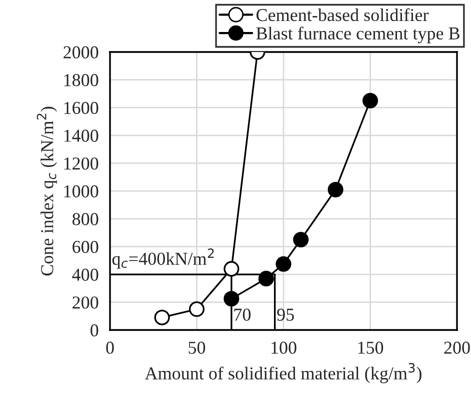 This screenshot has height=403, width=471. What do you see at coordinates (110, 348) in the screenshot?
I see `x-tick-label: 0` at bounding box center [110, 348].